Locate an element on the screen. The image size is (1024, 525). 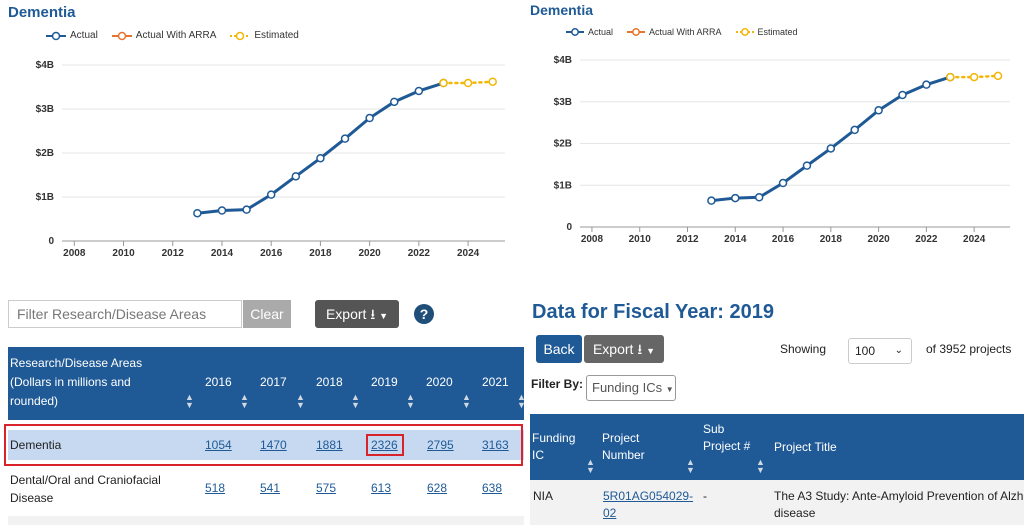
filter-research-input: Filter Research/Disease Areas is located at coordinates (125, 314).